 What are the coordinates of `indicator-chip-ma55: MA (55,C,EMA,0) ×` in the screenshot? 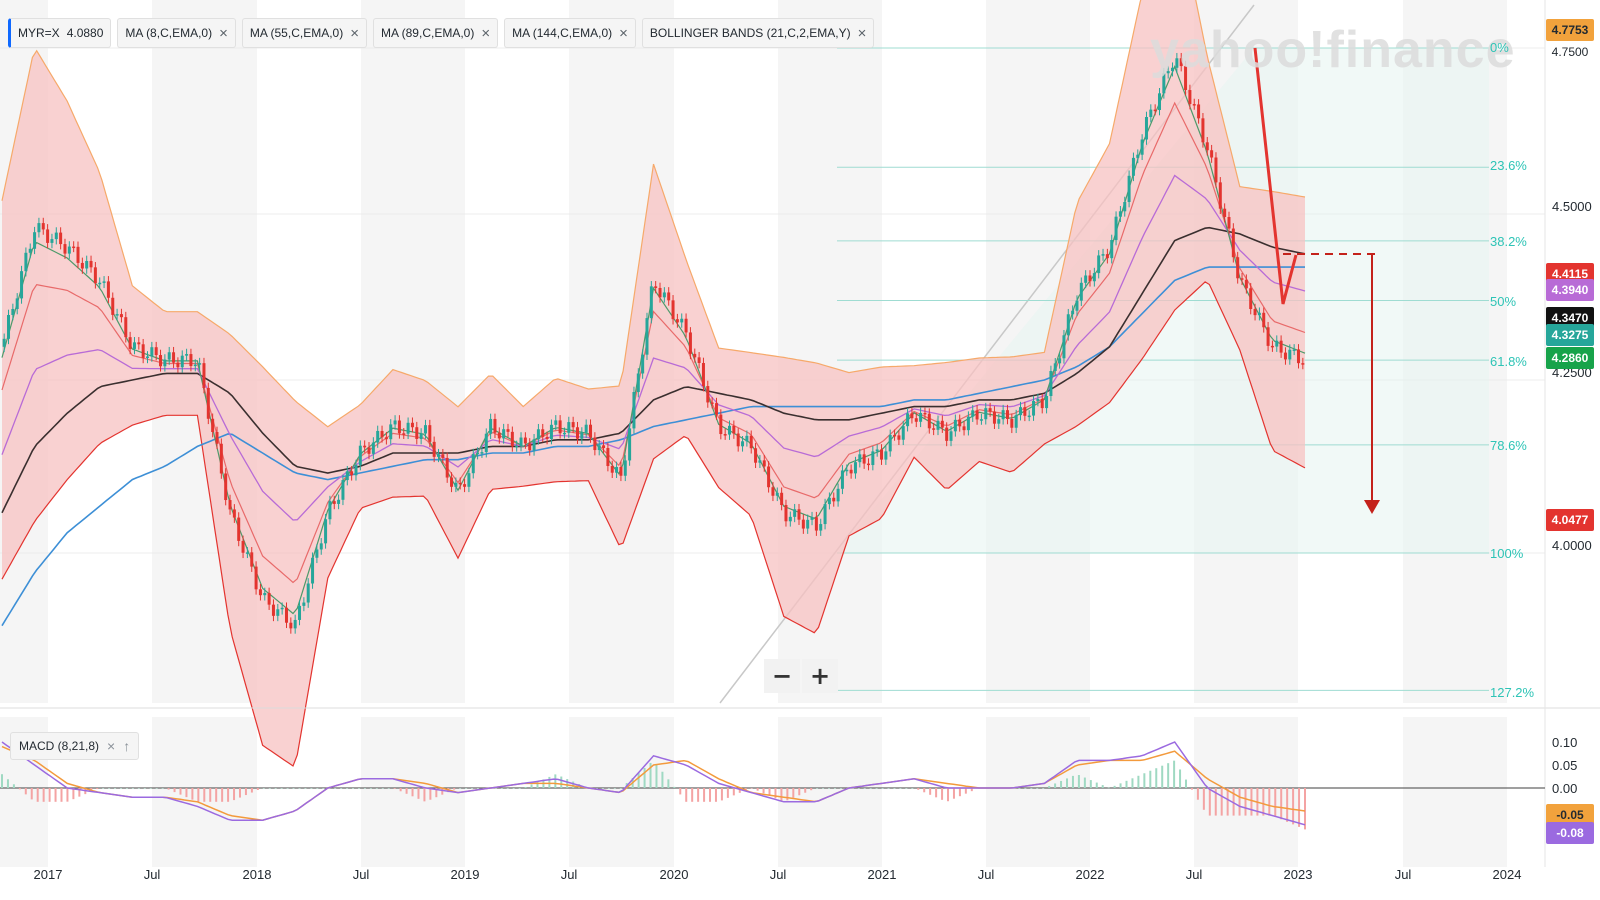 It's located at (304, 33).